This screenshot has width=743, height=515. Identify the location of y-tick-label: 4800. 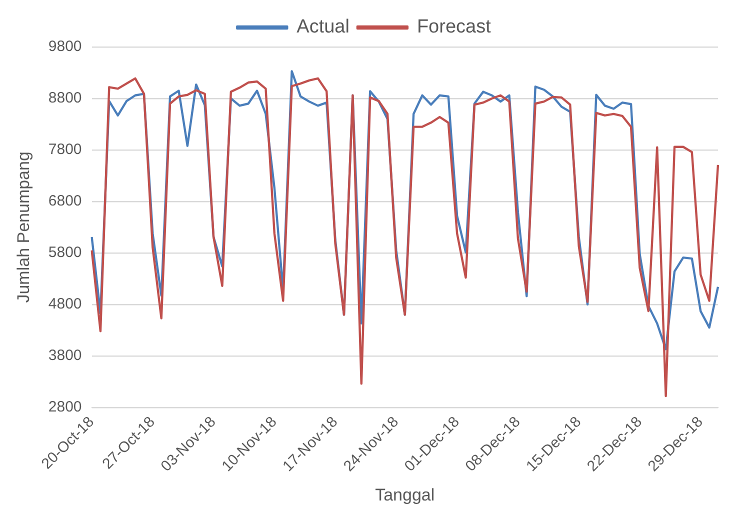
(65, 304).